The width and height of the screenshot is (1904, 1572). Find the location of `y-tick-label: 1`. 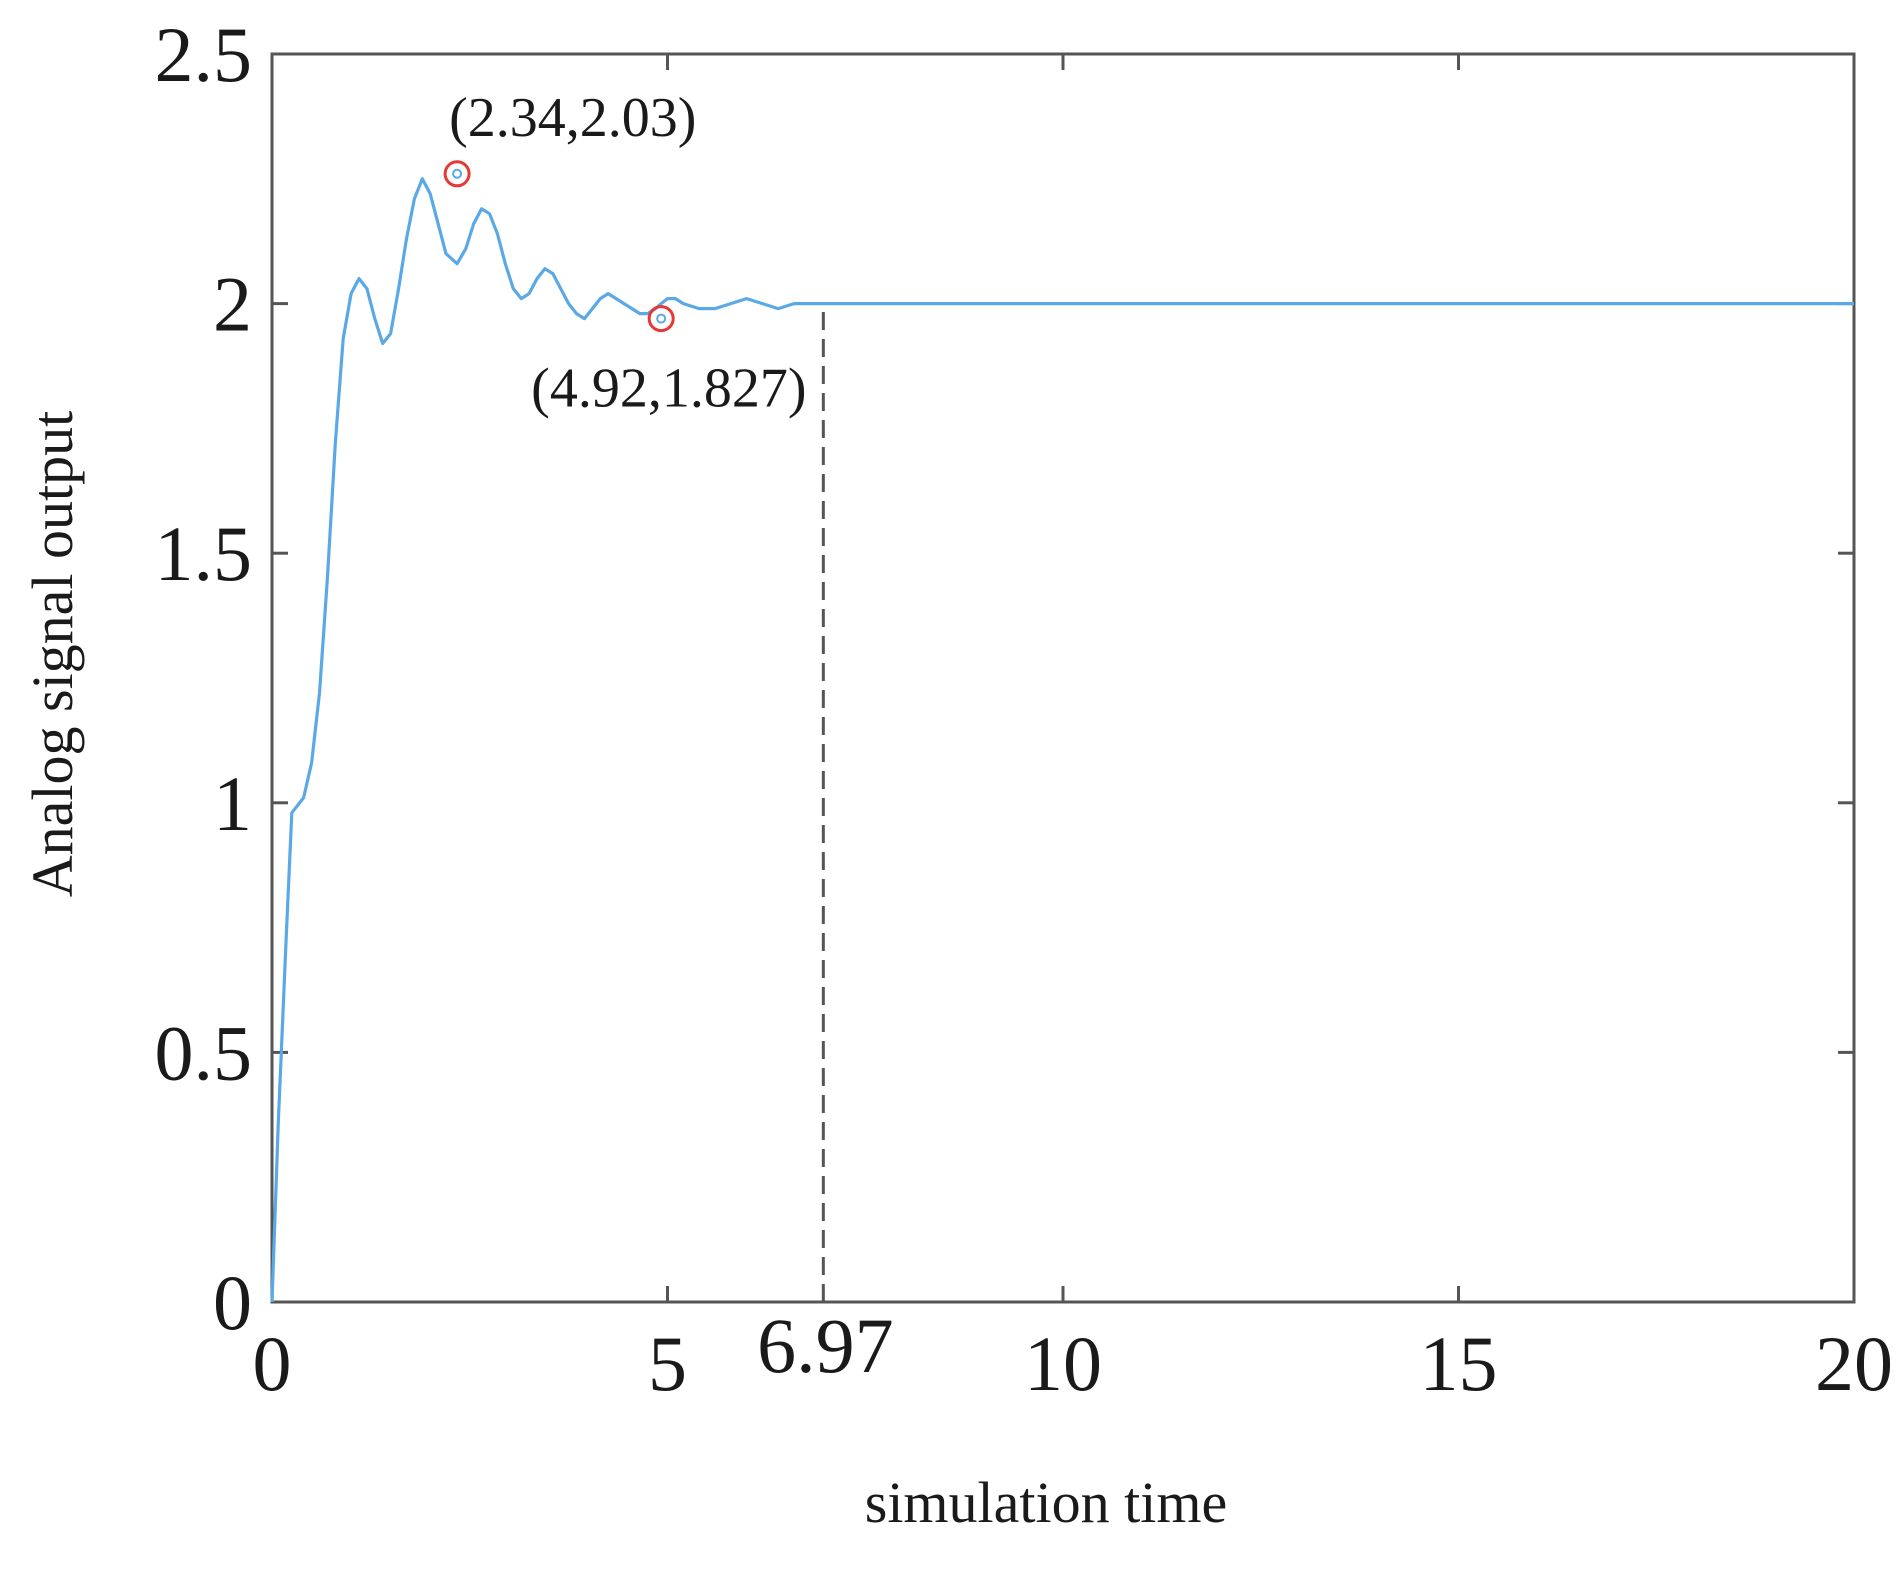

y-tick-label: 1 is located at coordinates (232, 803).